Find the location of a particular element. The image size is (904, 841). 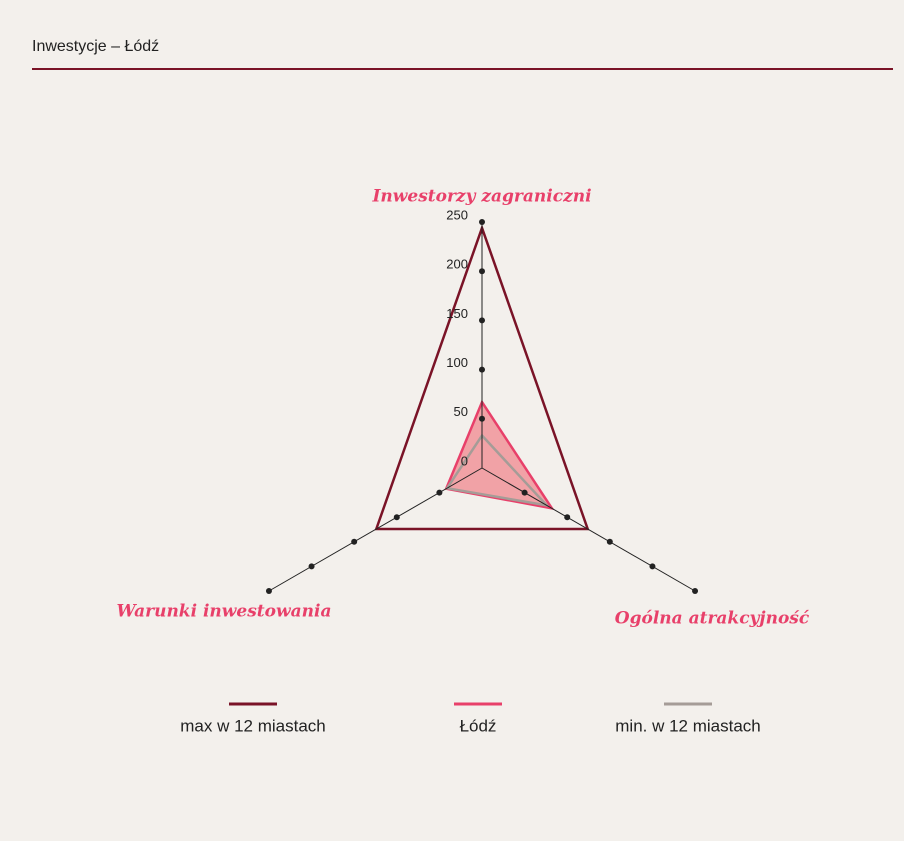

r-tick-label: 200 is located at coordinates (457, 264).